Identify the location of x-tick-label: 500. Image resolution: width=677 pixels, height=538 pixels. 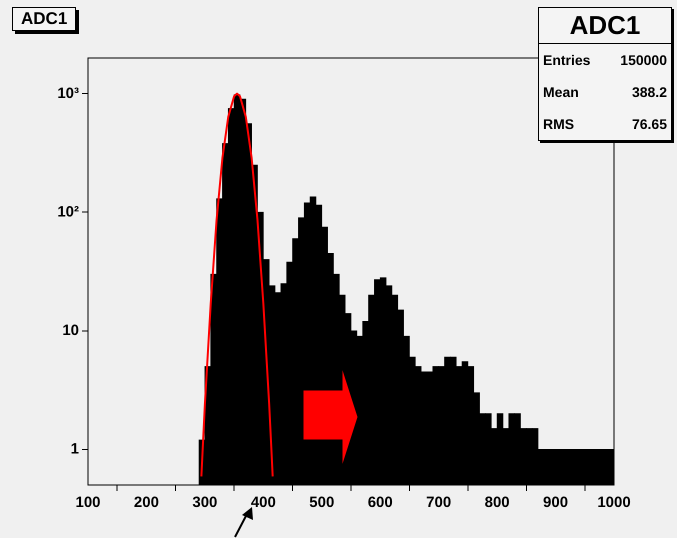
(321, 503).